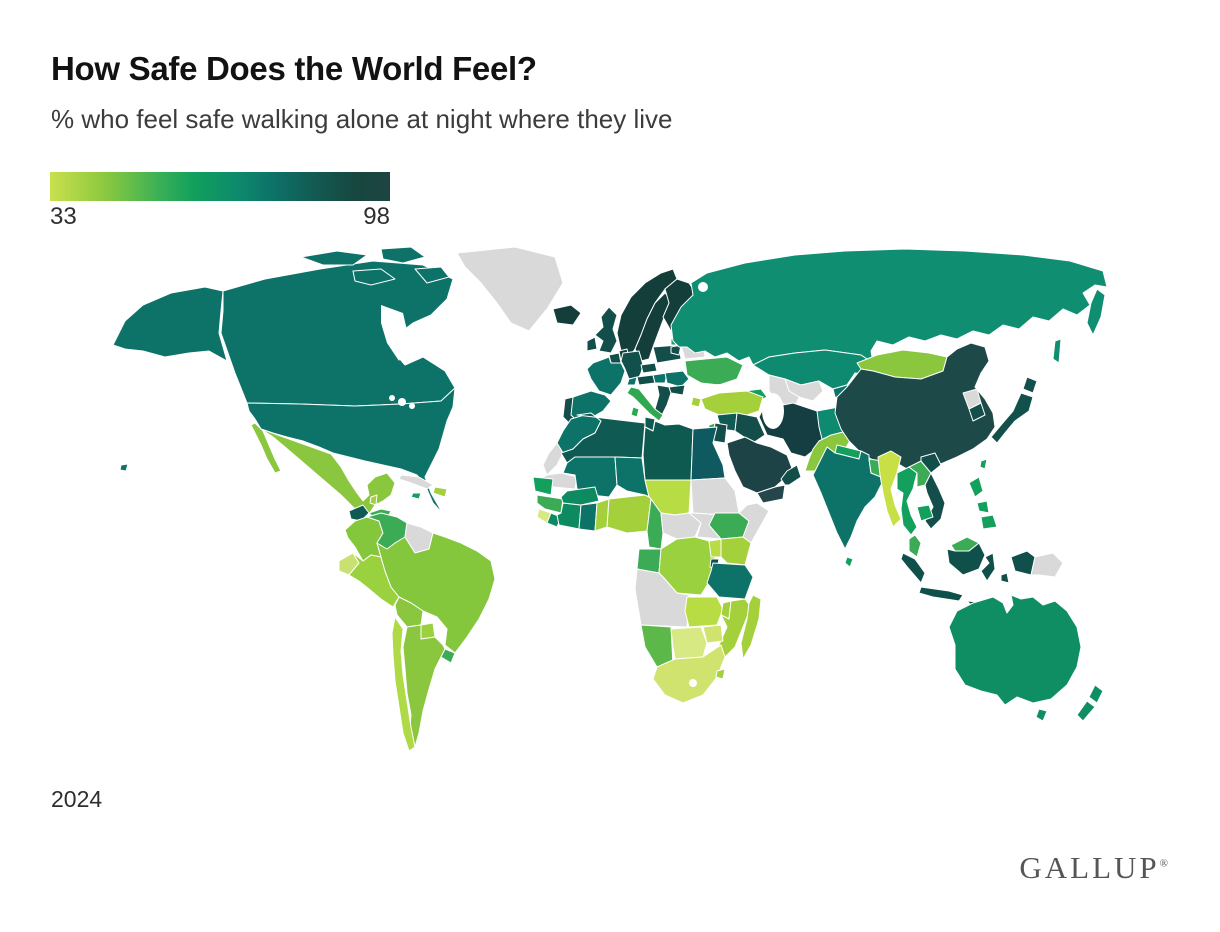 This screenshot has height=932, width=1220. Describe the element at coordinates (933, 491) in the screenshot. I see `region-vietnam` at that location.